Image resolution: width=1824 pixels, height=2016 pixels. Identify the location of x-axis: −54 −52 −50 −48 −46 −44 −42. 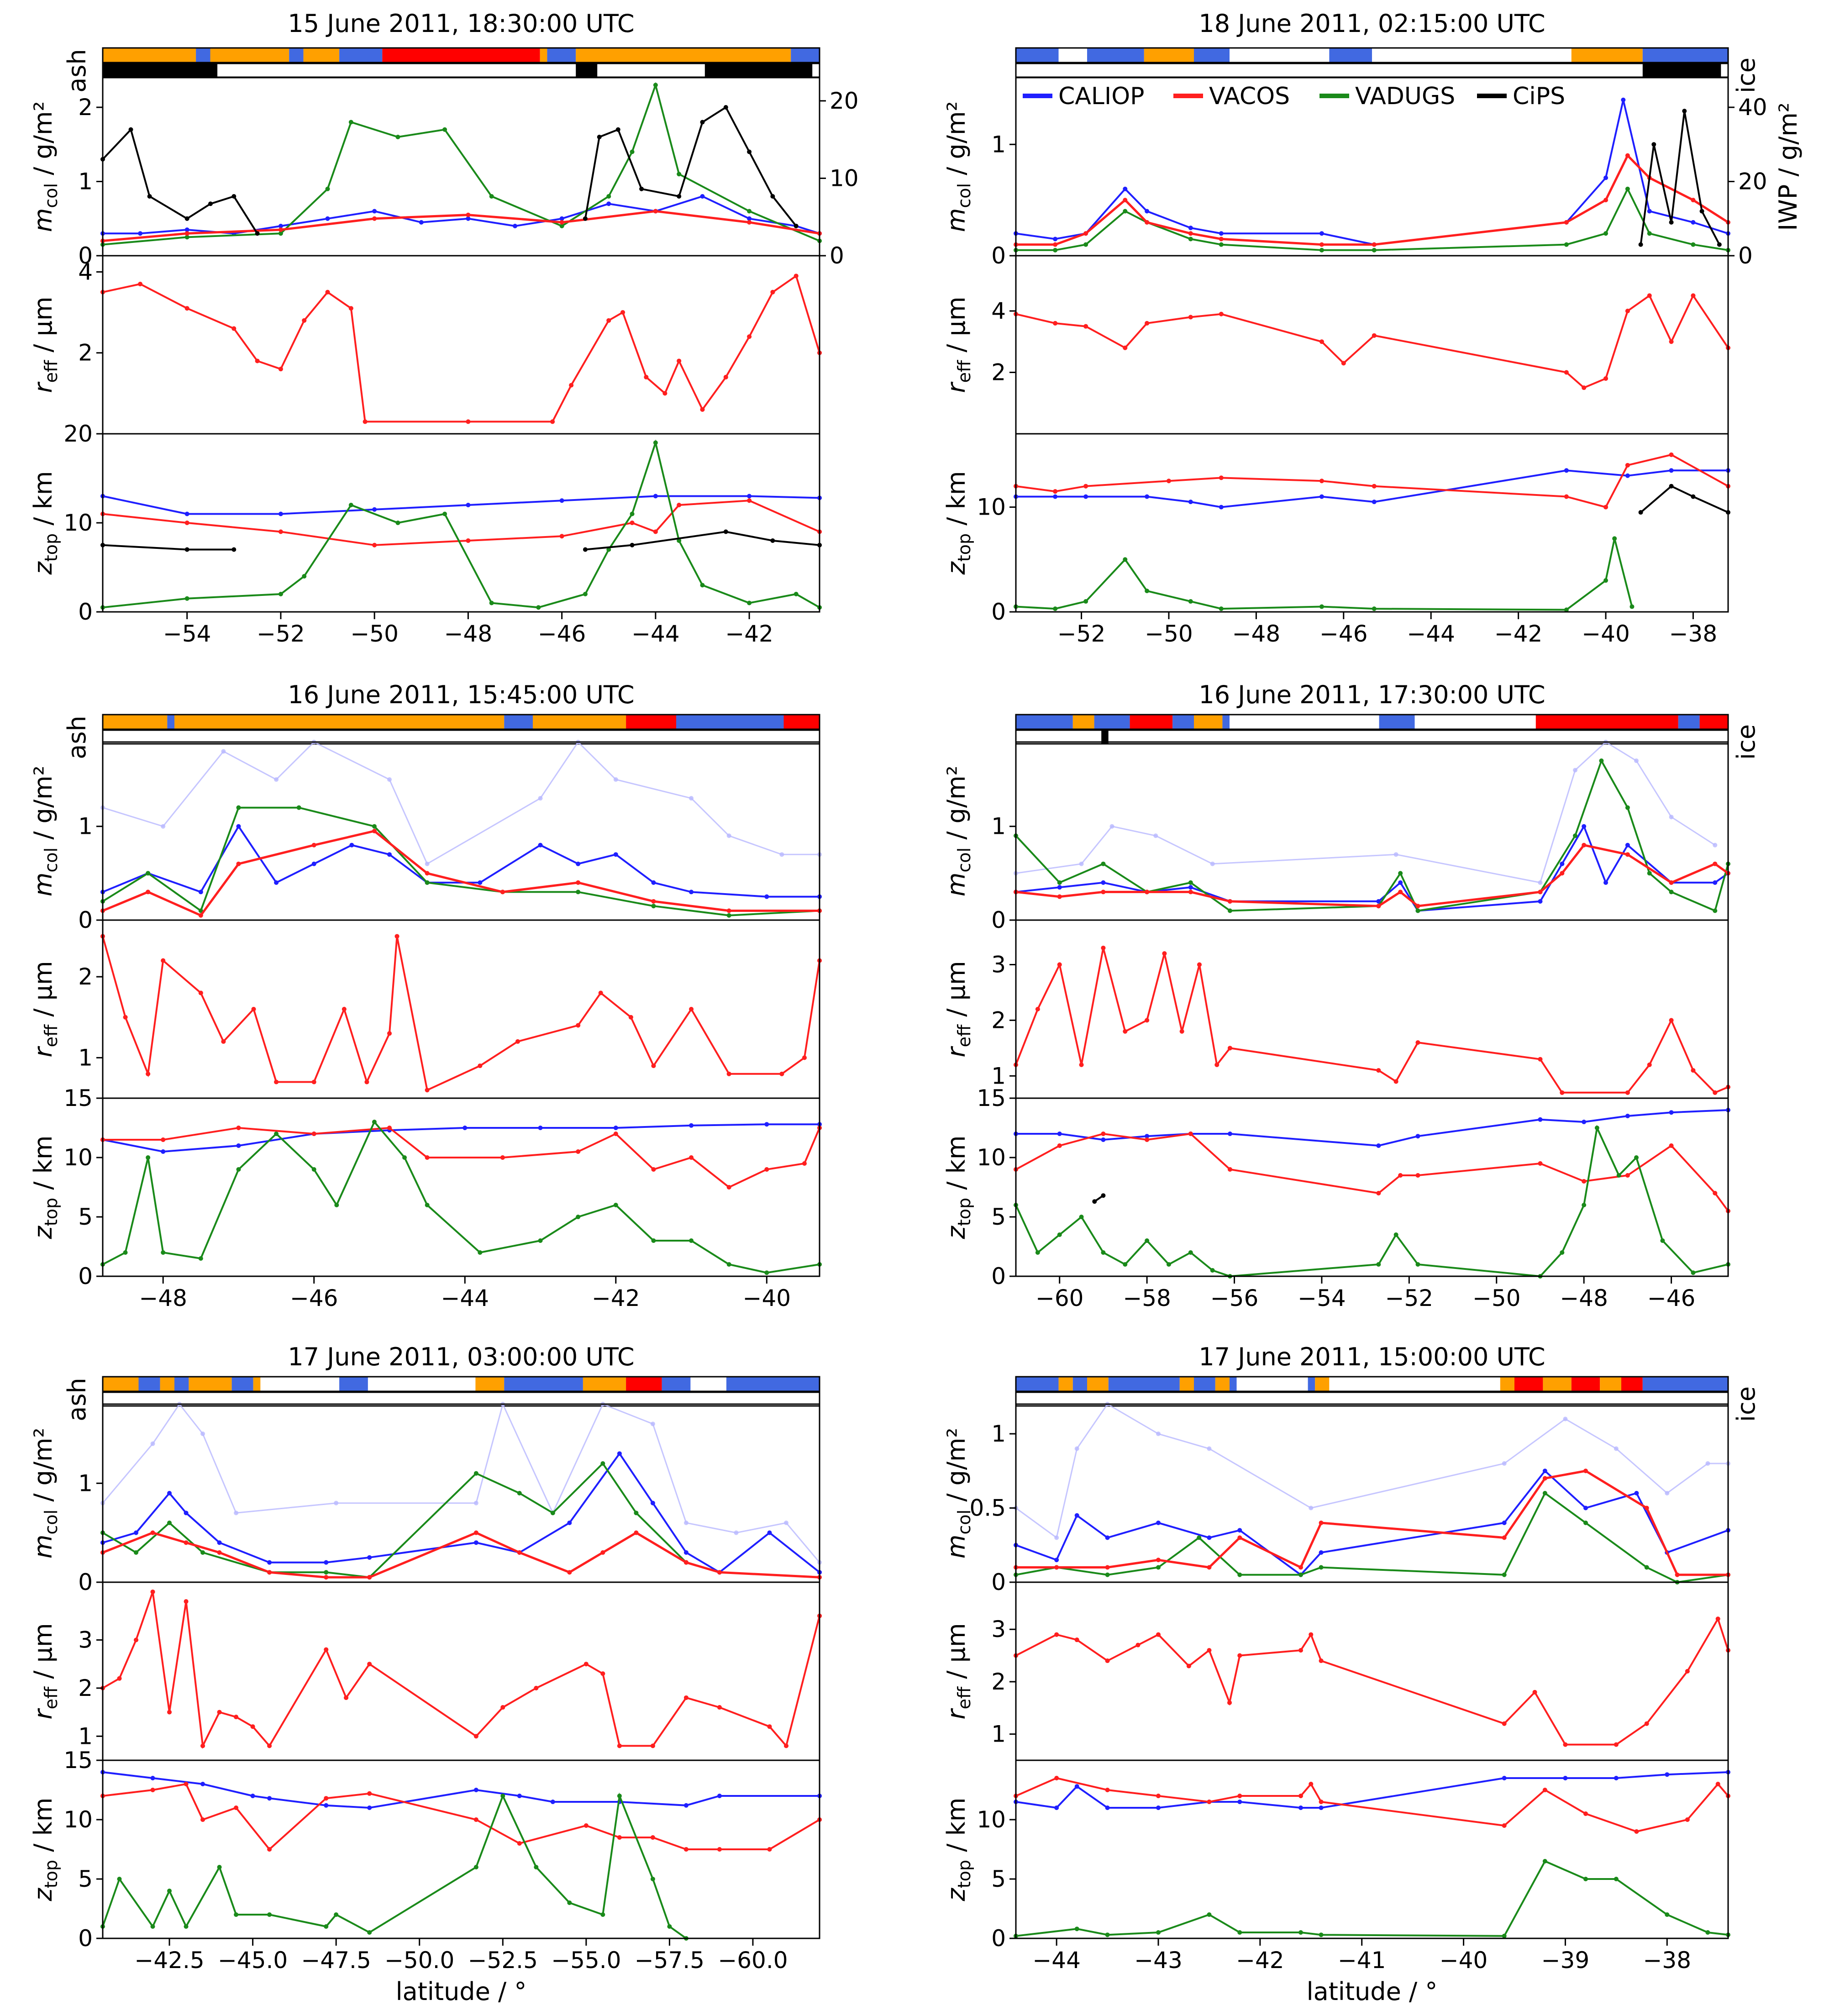
(468, 629).